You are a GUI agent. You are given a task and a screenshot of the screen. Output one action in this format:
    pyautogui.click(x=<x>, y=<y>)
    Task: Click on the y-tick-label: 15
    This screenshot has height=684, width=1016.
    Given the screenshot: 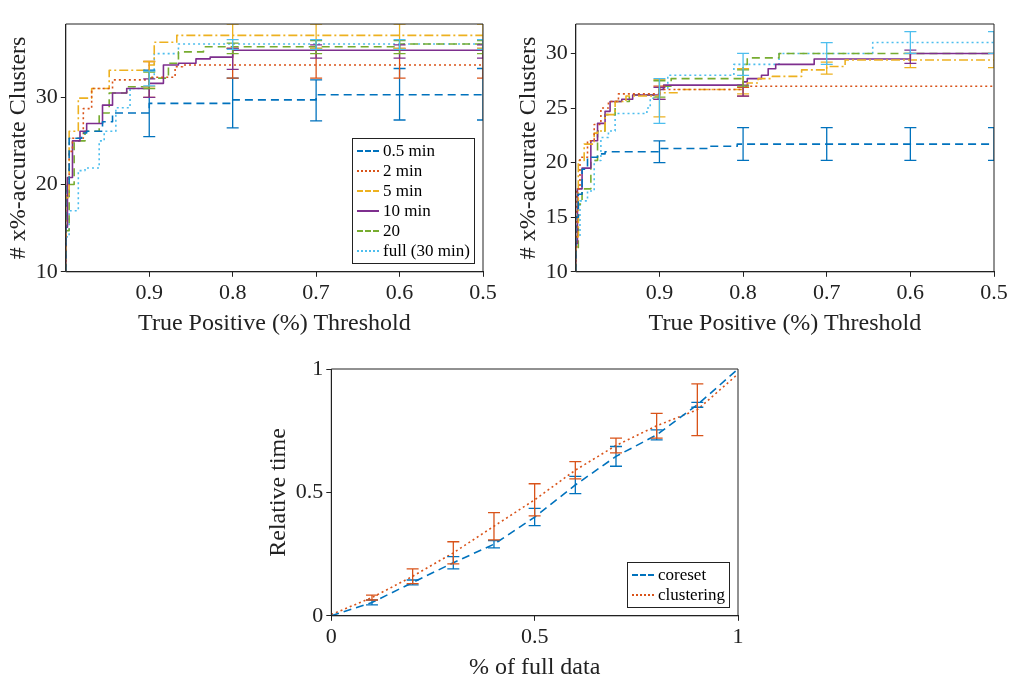 What is the action you would take?
    pyautogui.click(x=556, y=215)
    